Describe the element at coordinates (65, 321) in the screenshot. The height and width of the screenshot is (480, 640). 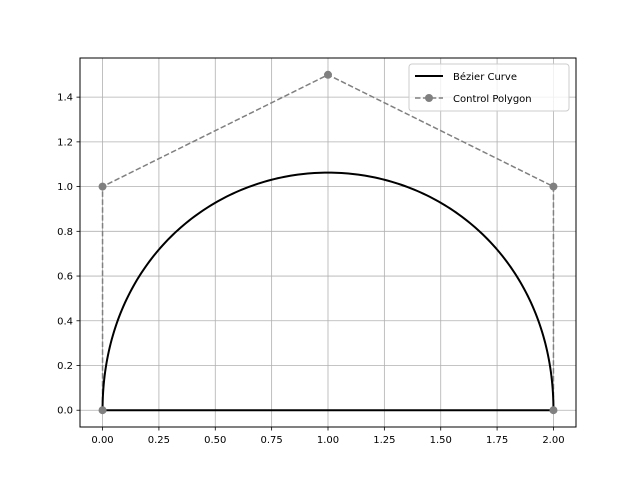
I see `y-tick-label: 0.4` at that location.